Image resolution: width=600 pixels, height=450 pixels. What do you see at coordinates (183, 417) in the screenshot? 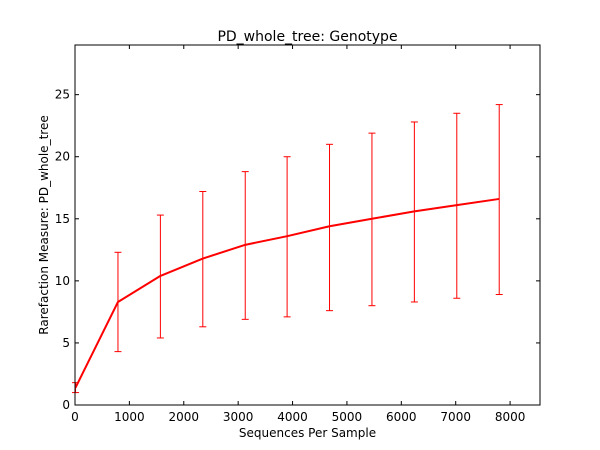
I see `x-tick-label: 2000` at bounding box center [183, 417].